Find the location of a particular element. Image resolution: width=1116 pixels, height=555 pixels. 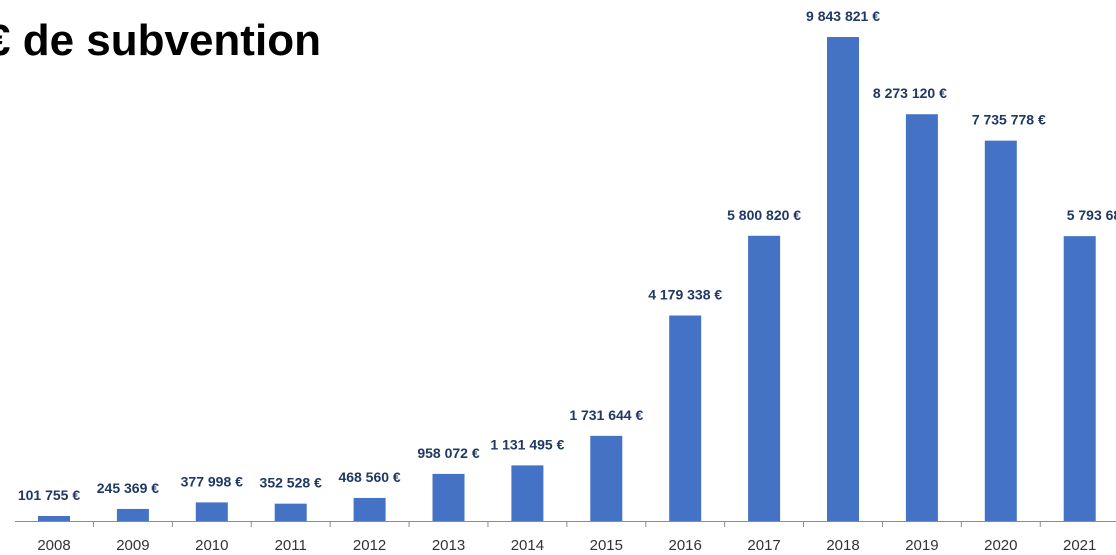

data-label-2014: 1 131 495 € is located at coordinates (527, 444).